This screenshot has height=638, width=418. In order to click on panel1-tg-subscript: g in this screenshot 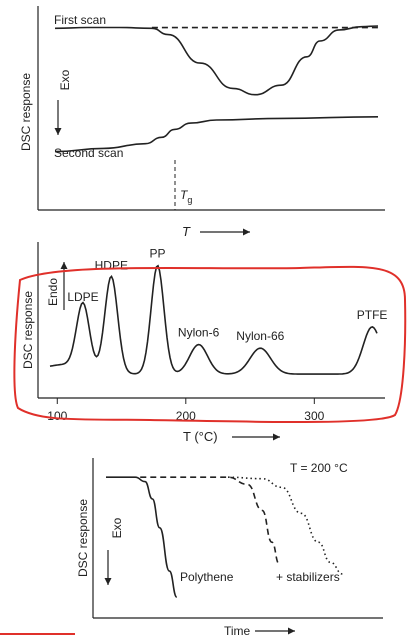, I will do `click(189, 200)`.